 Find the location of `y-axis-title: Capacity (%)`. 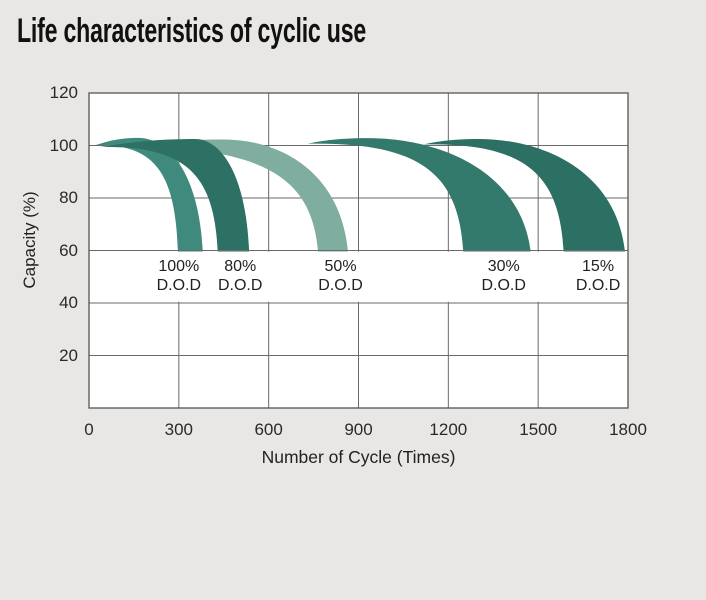

y-axis-title: Capacity (%) is located at coordinates (29, 240).